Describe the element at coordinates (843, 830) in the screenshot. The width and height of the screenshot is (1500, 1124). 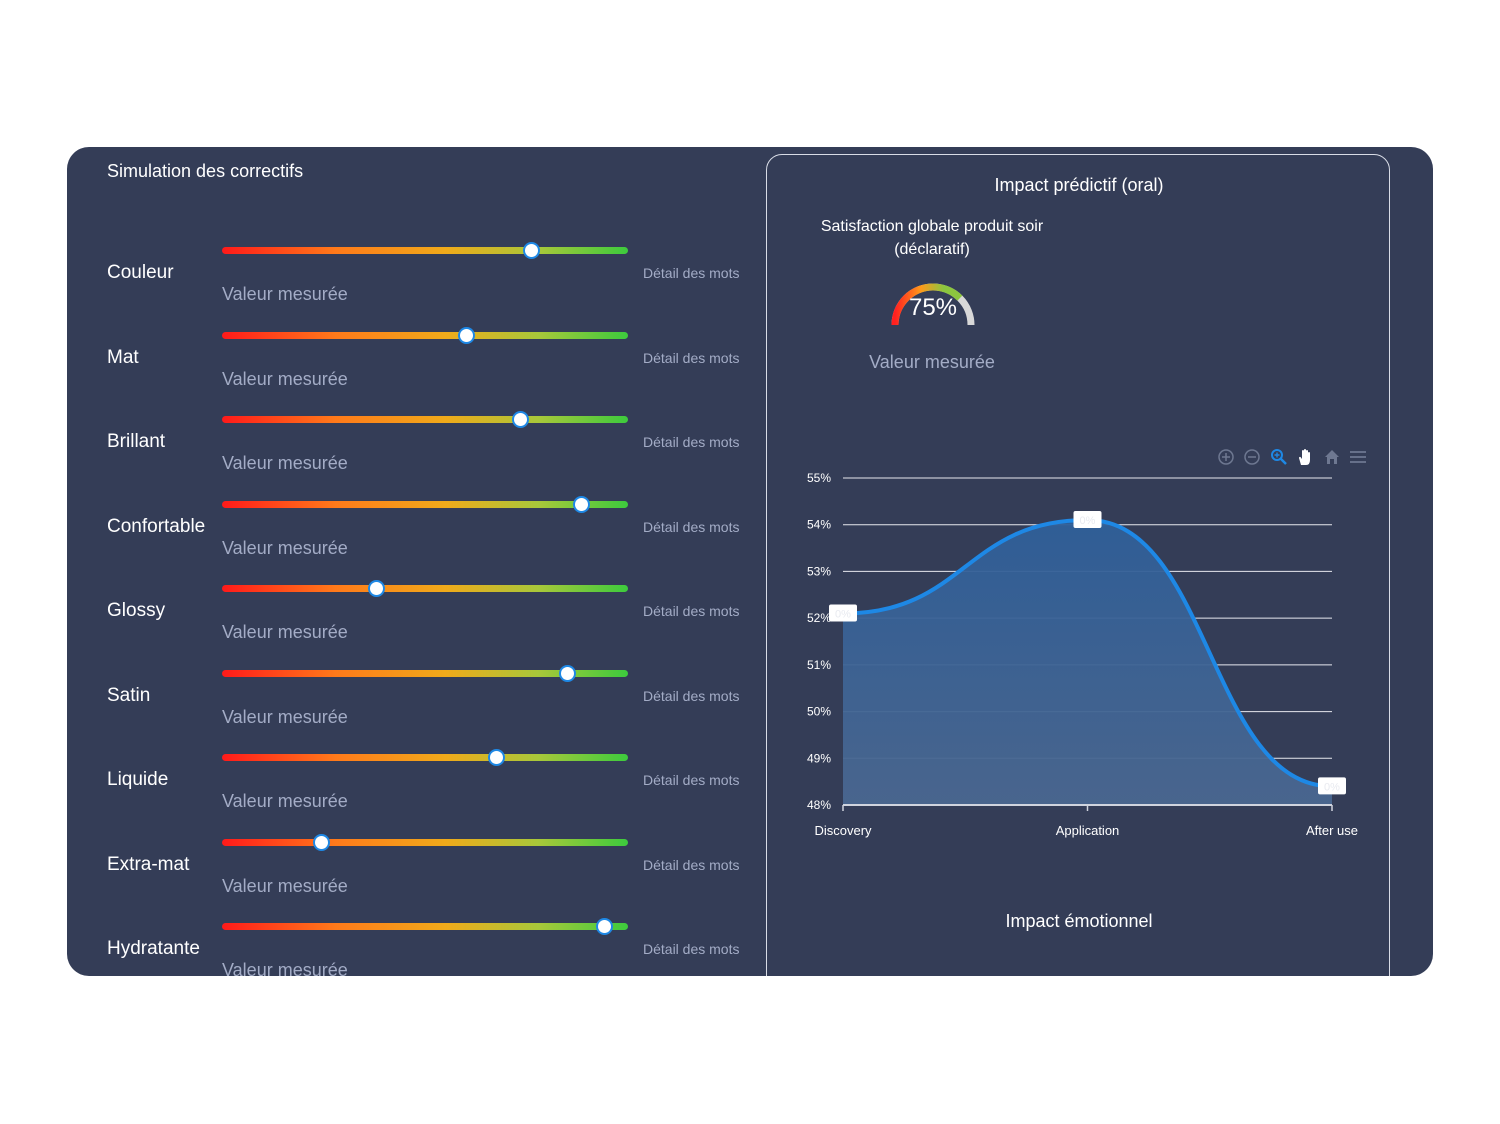
I see `x-tick-label: Discovery` at that location.